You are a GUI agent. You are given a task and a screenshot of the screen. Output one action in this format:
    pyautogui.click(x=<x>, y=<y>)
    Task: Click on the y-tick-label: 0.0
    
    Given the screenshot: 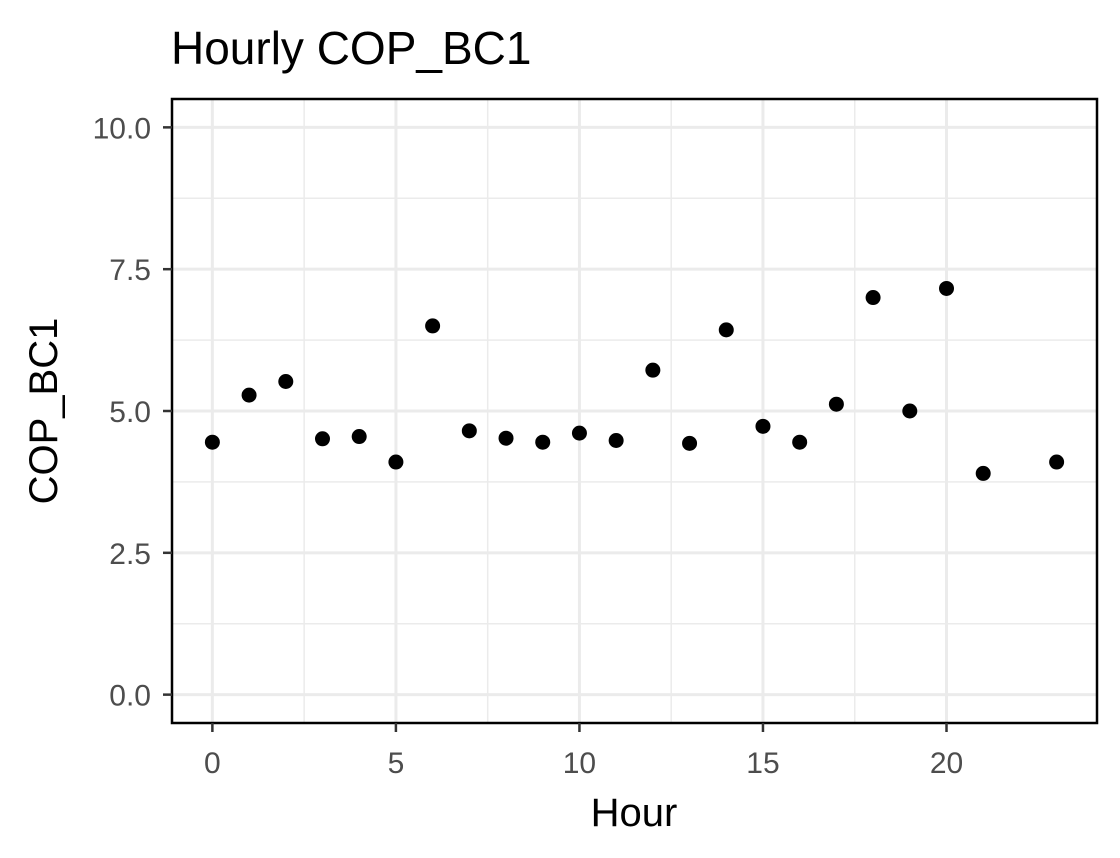 What is the action you would take?
    pyautogui.click(x=130, y=696)
    